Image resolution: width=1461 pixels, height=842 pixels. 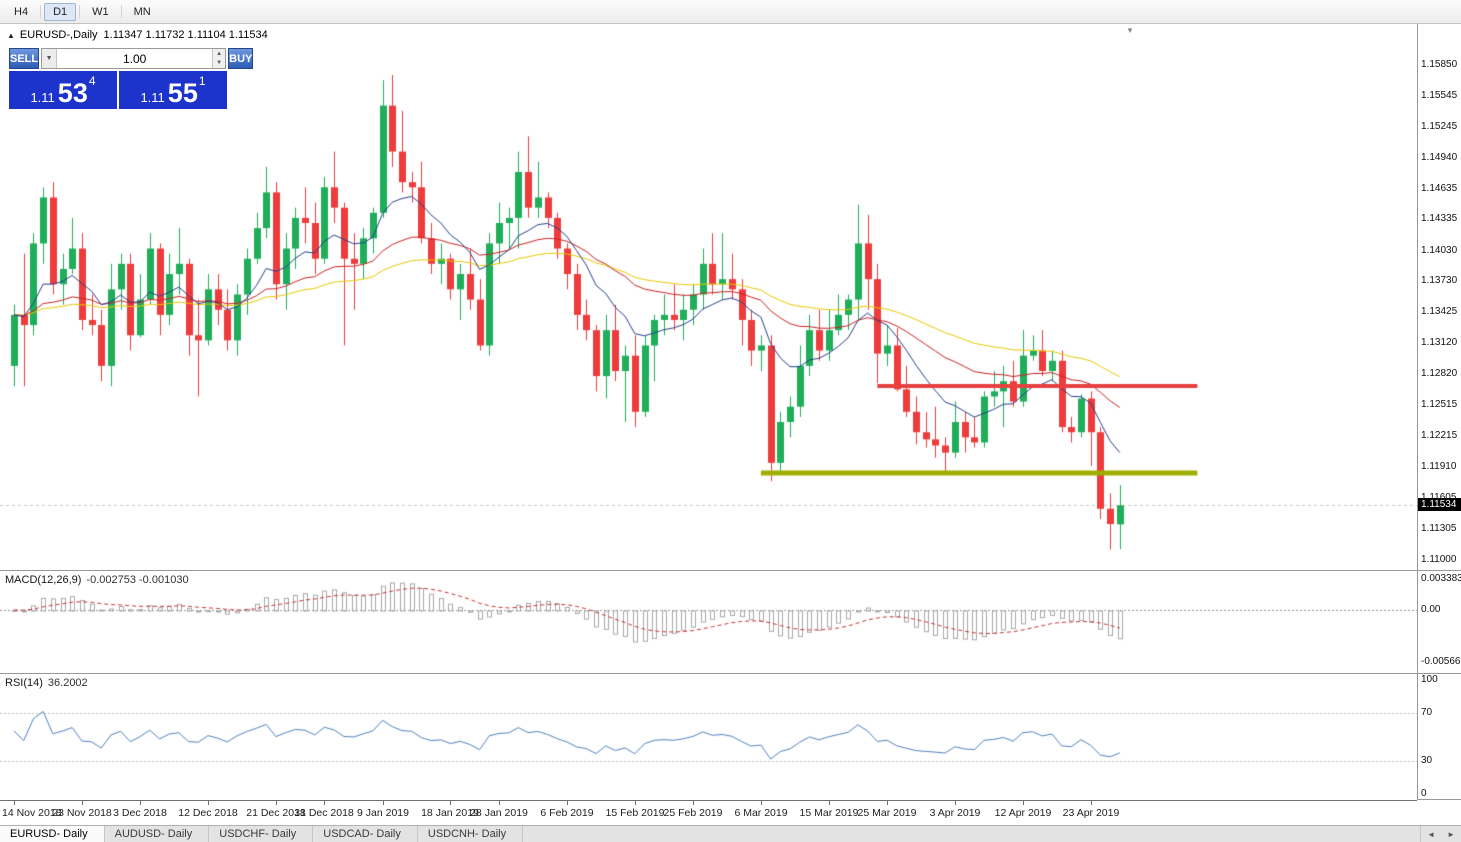 I want to click on volume-up-icon: ▲, so click(x=219, y=54).